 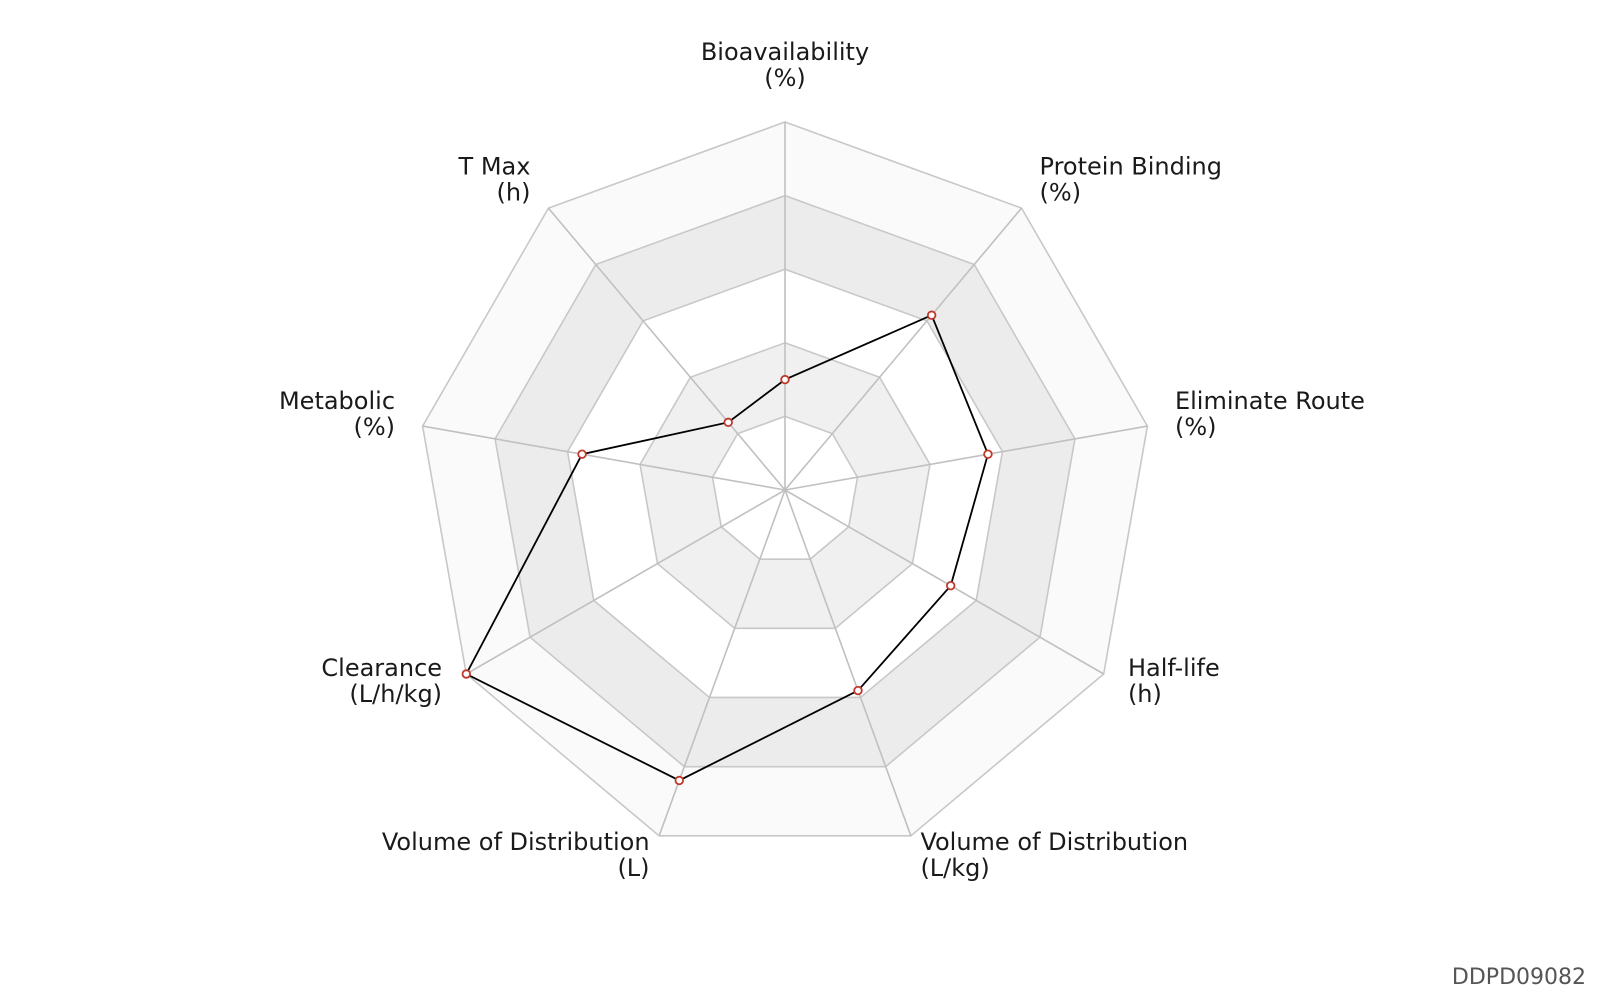 I want to click on axis-label: Volume of Distribution (L/kg), so click(x=1054, y=855).